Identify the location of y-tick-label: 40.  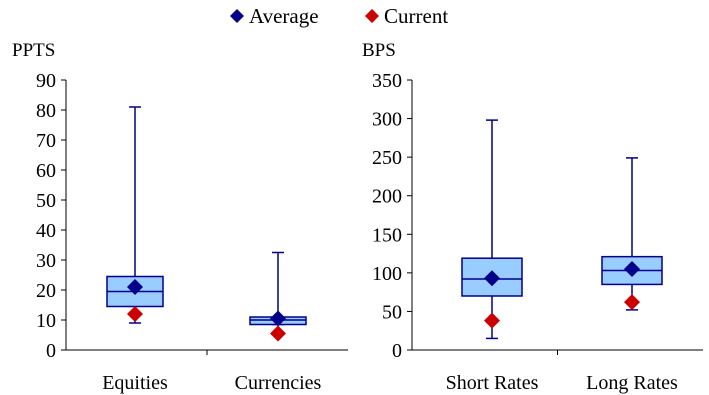
(46, 231).